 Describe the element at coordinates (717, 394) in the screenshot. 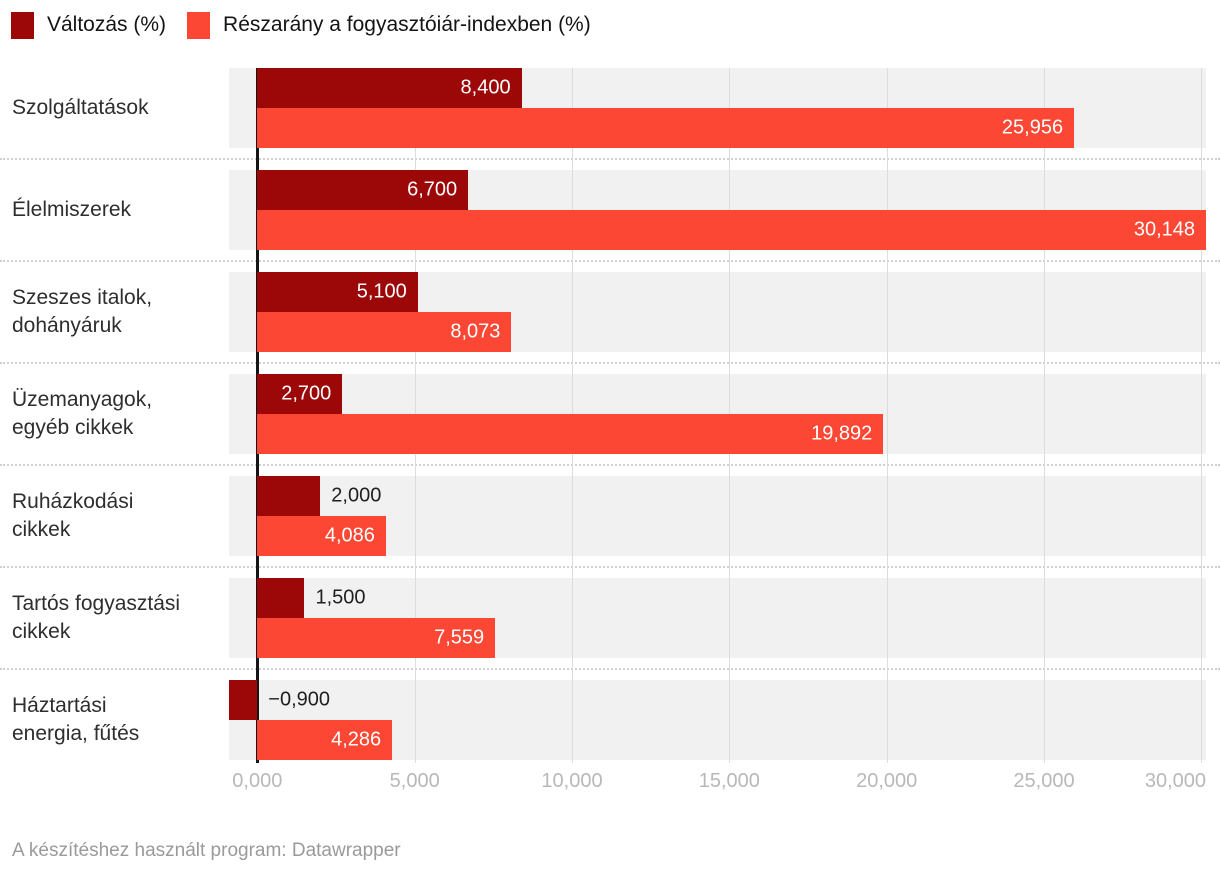

I see `bar-line: 2,700` at that location.